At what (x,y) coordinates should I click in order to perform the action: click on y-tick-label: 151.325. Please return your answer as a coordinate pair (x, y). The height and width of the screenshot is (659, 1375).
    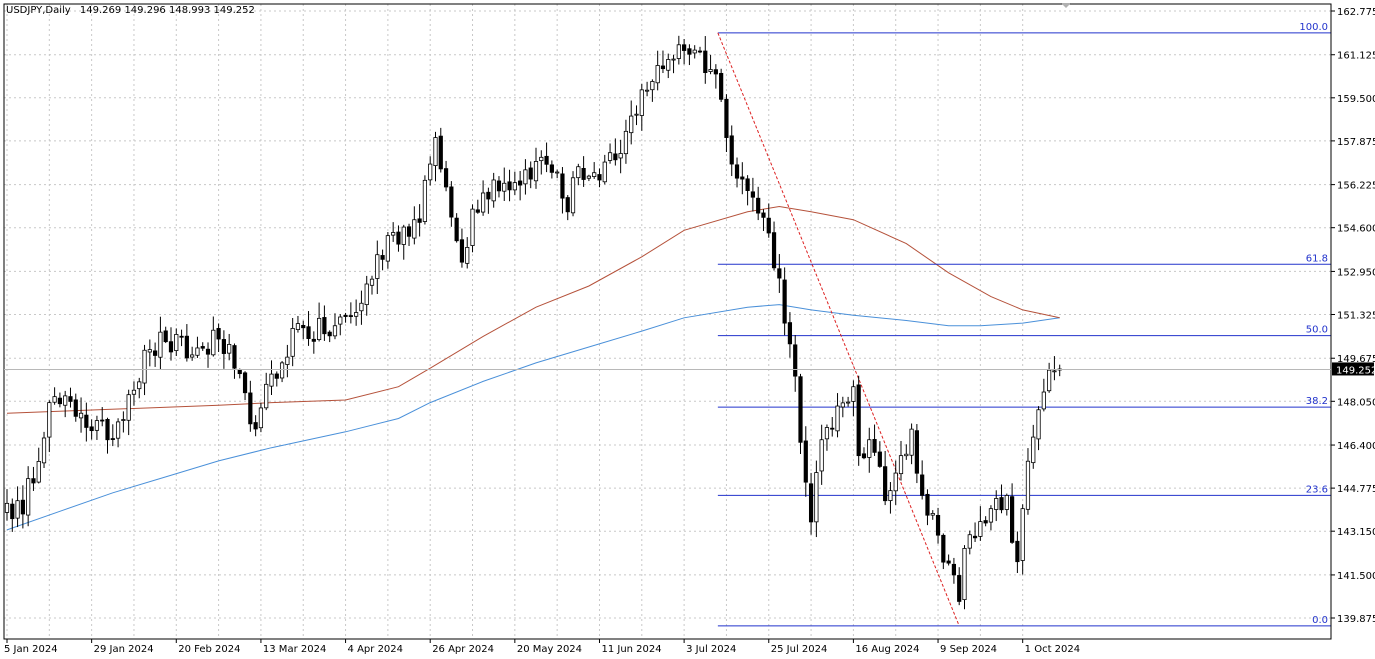
    Looking at the image, I should click on (1356, 316).